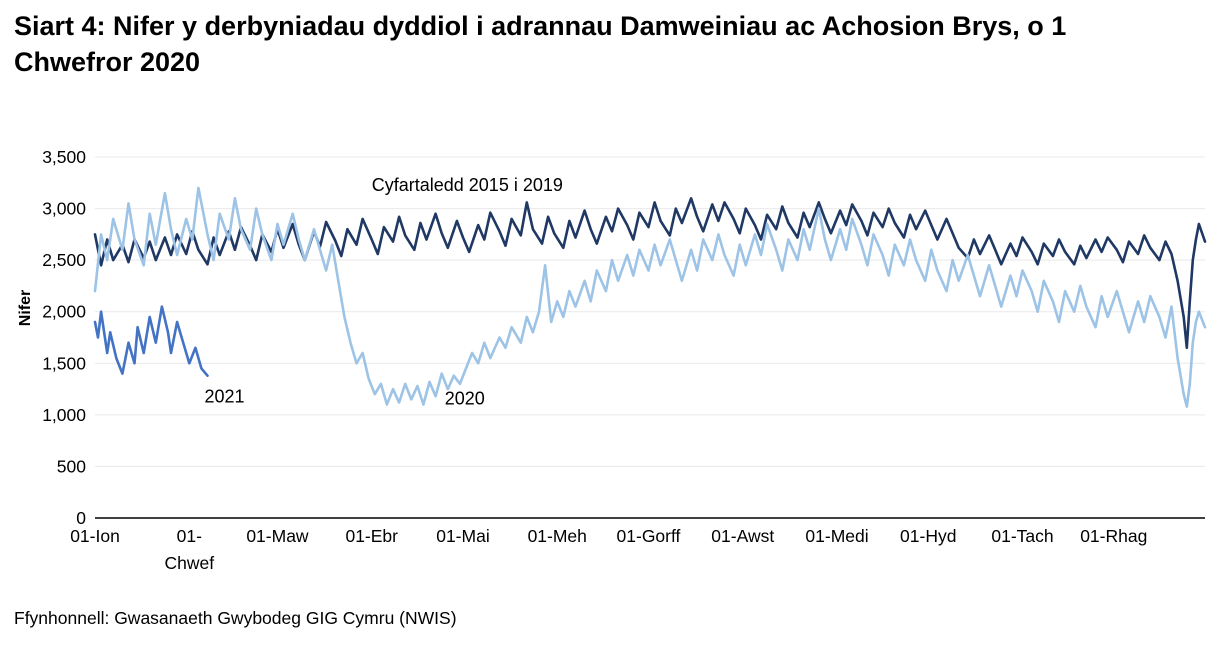 Image resolution: width=1218 pixels, height=648 pixels. I want to click on y-tick-label: 1,000, so click(64, 415).